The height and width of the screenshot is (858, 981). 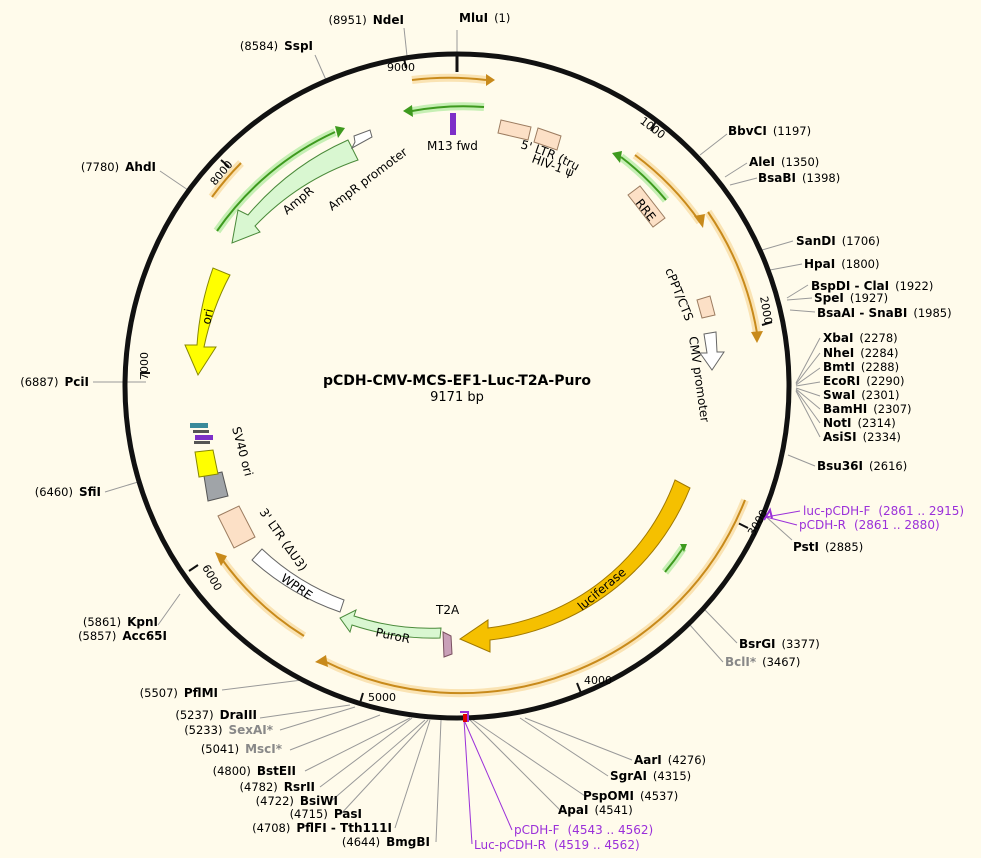 I want to click on site-label: PspOMI (4537), so click(x=630, y=796).